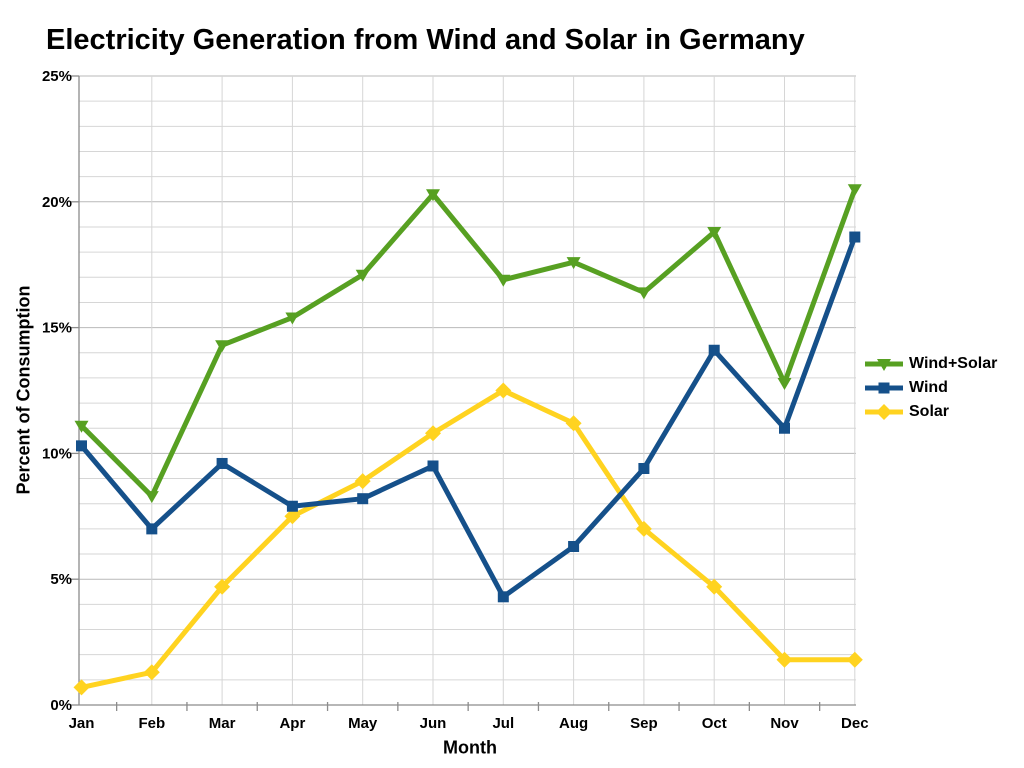 Image resolution: width=1024 pixels, height=768 pixels. Describe the element at coordinates (61, 705) in the screenshot. I see `y-tick-label-0: 0%` at that location.